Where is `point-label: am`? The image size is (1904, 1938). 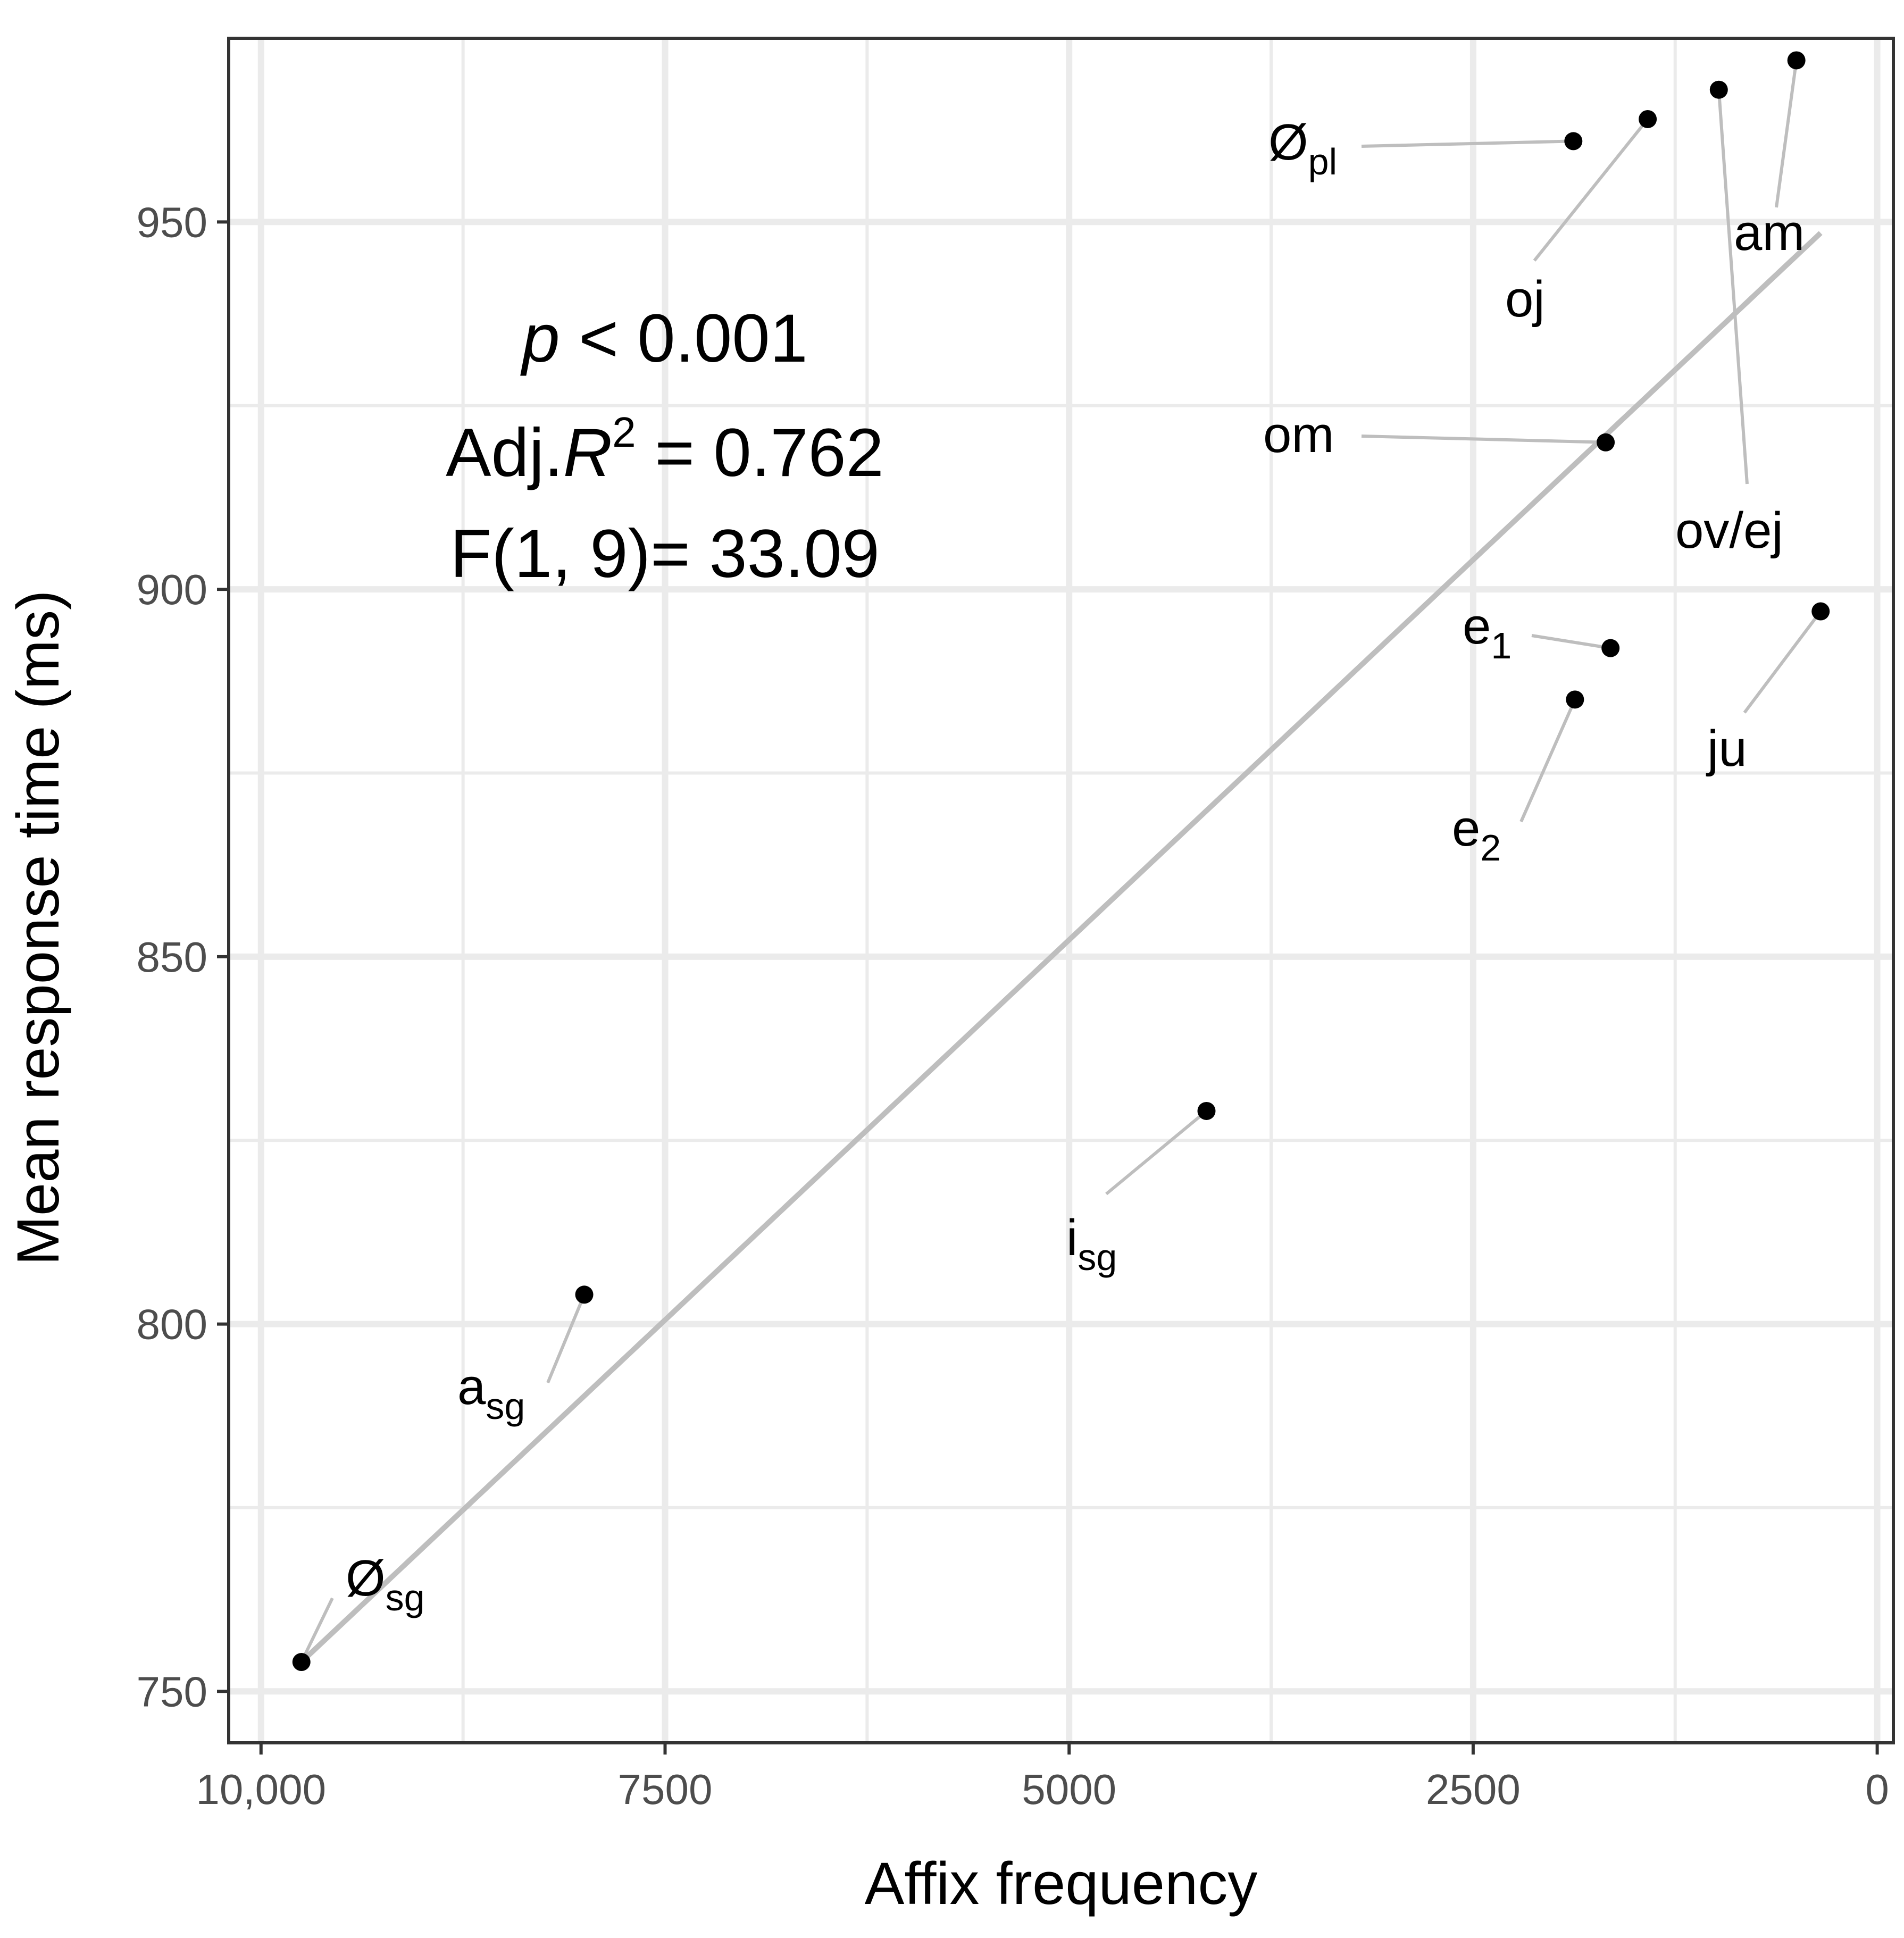 point-label: am is located at coordinates (1769, 233).